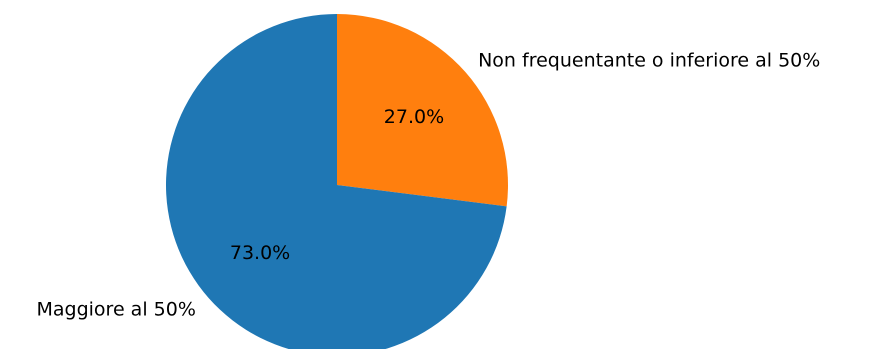 The width and height of the screenshot is (871, 349). Describe the element at coordinates (260, 253) in the screenshot. I see `pct-label-maggiore-al-50: 73.0%` at that location.